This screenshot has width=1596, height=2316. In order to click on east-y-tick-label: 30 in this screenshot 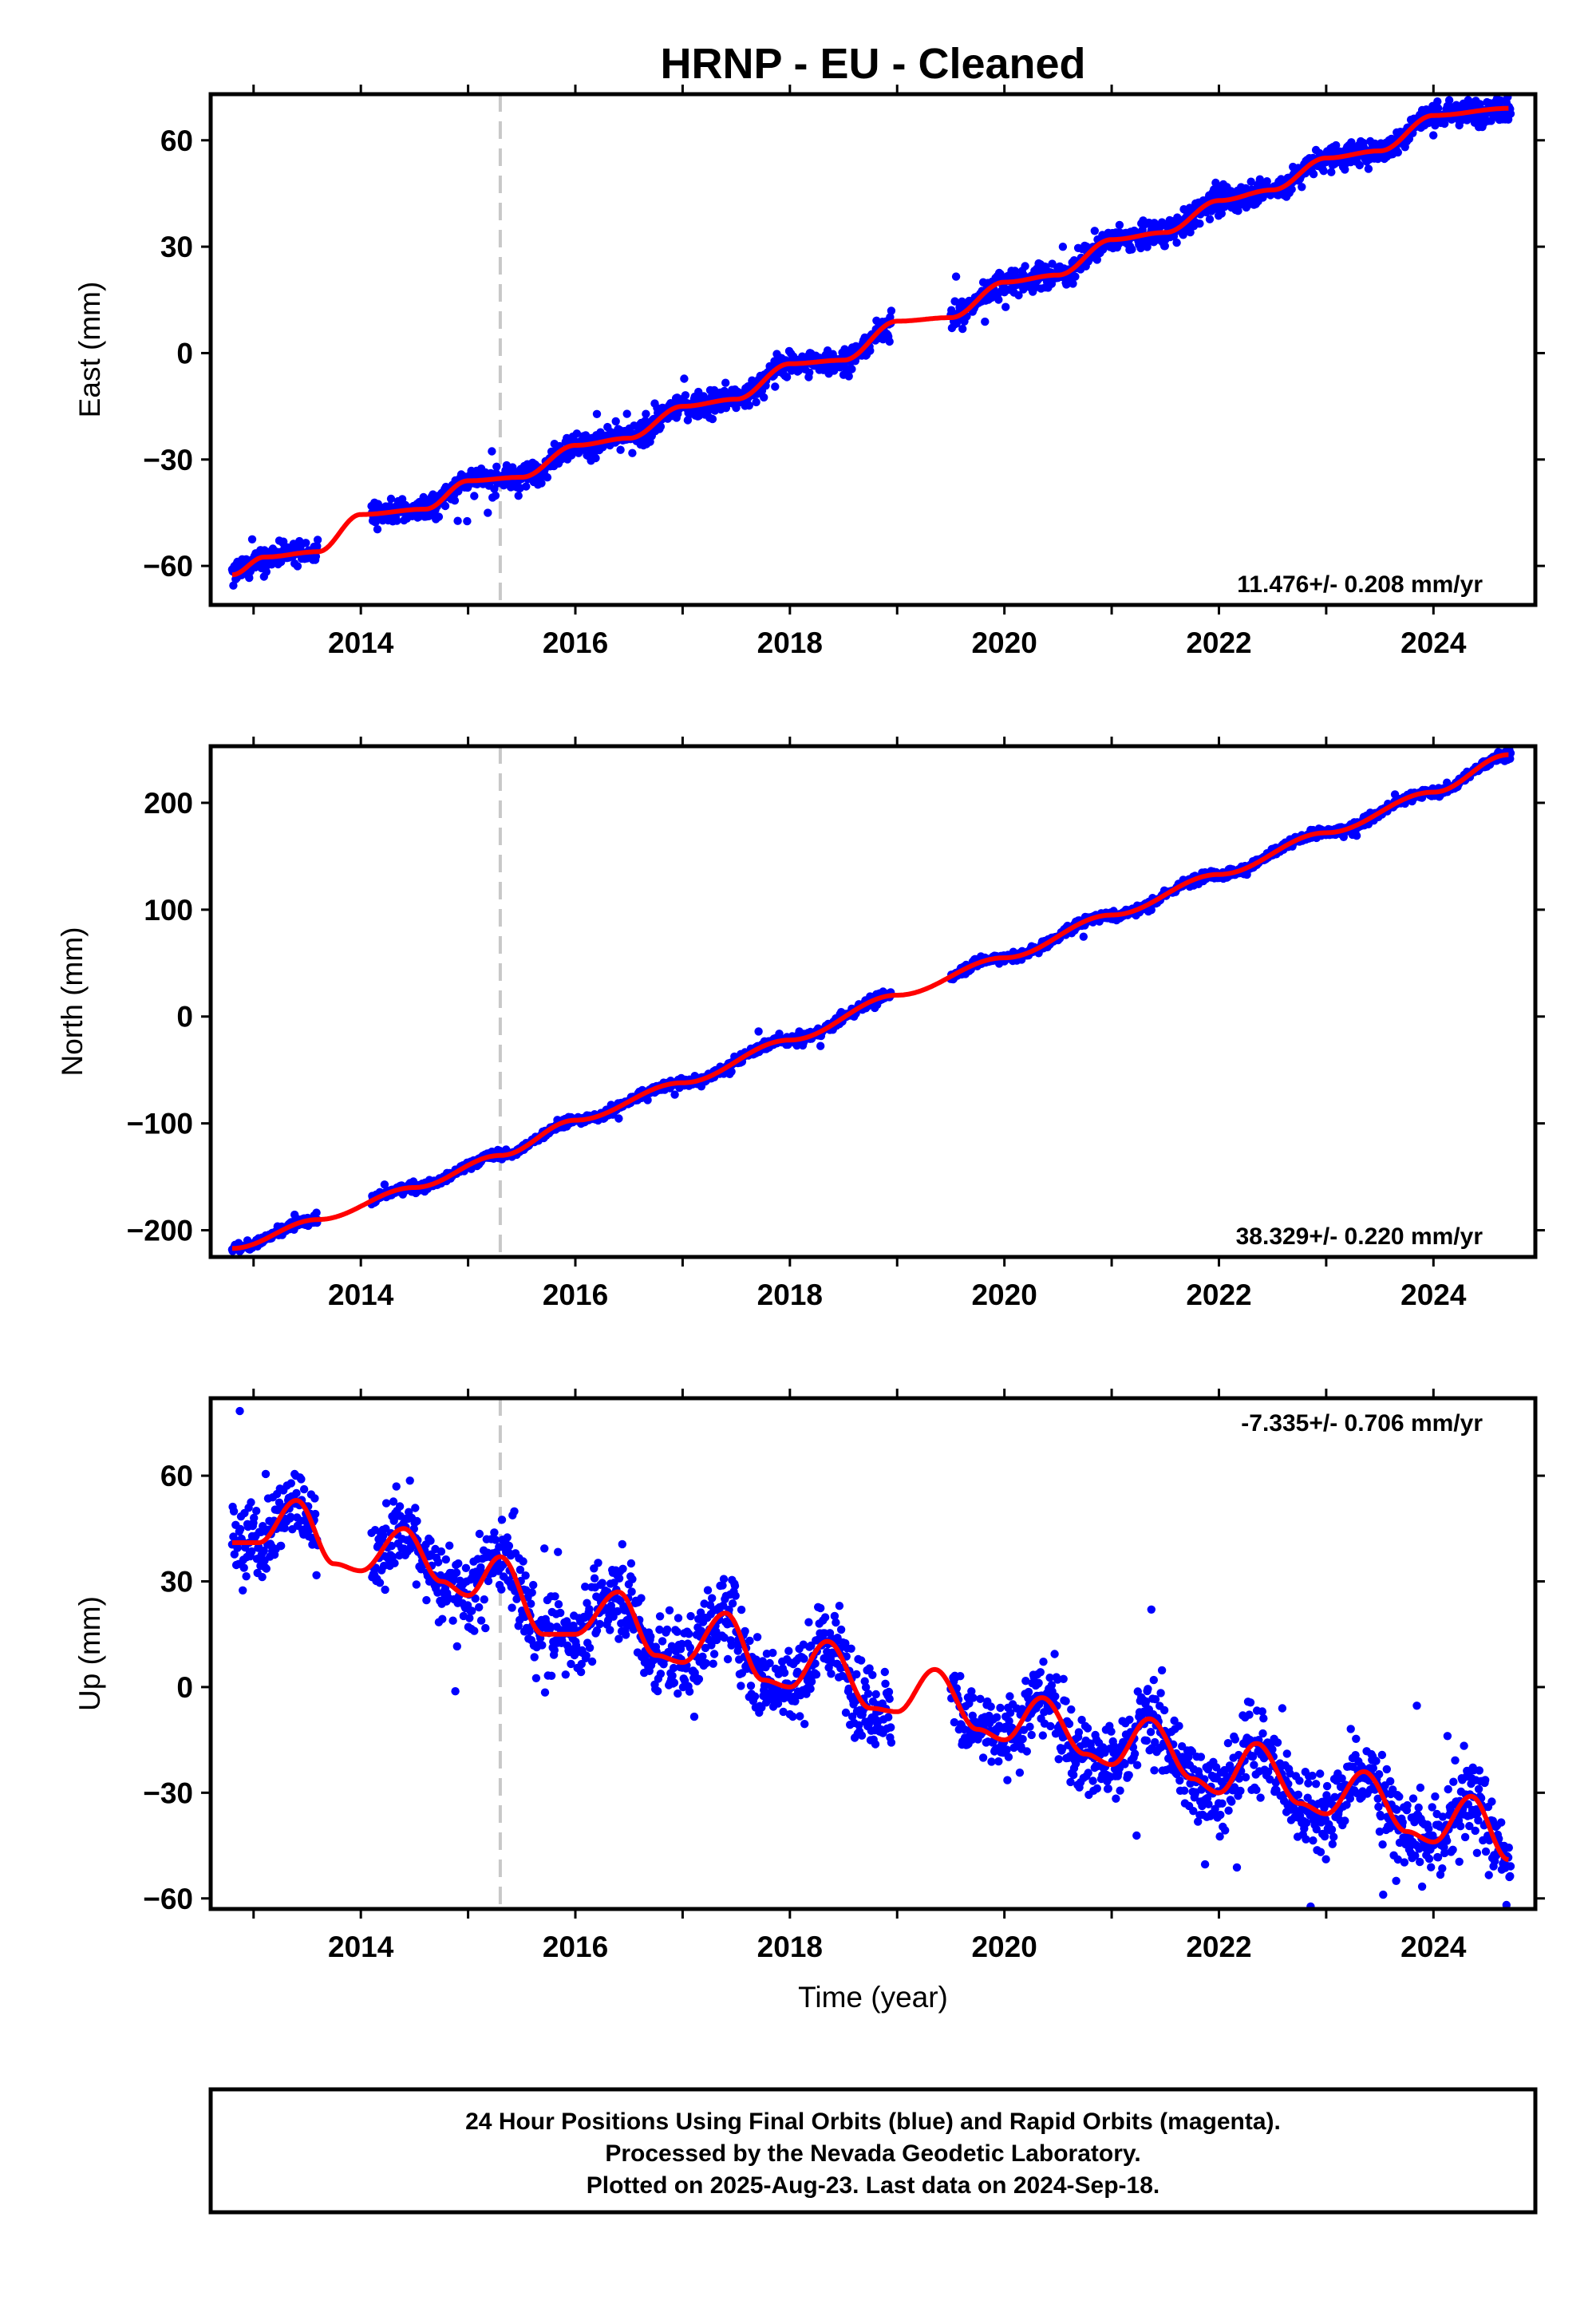, I will do `click(176, 247)`.